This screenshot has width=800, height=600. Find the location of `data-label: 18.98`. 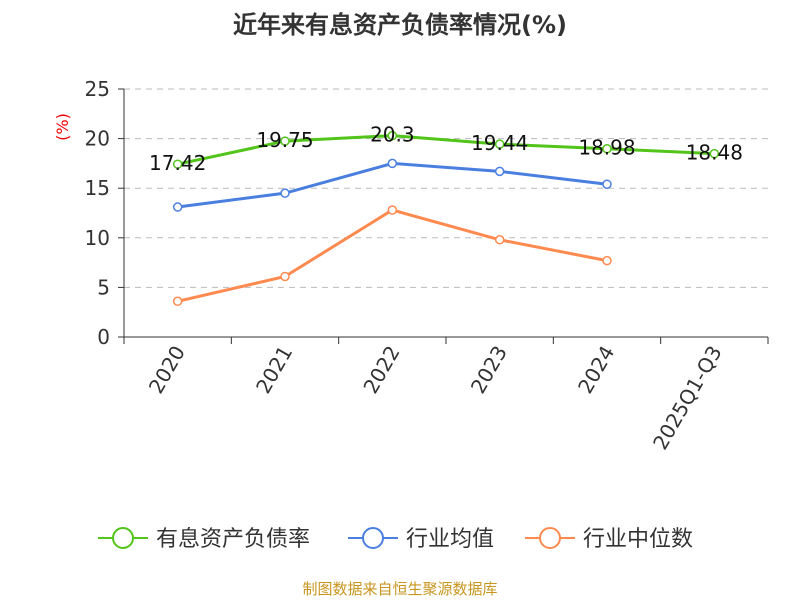

data-label: 18.98 is located at coordinates (606, 148).